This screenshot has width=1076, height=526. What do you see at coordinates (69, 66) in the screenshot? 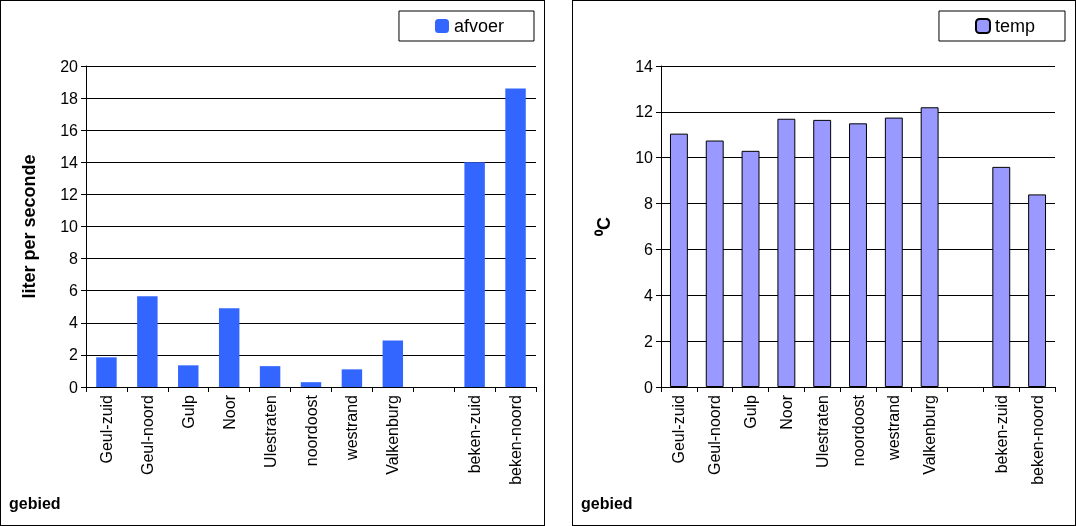
I see `y-tick-label: 20` at bounding box center [69, 66].